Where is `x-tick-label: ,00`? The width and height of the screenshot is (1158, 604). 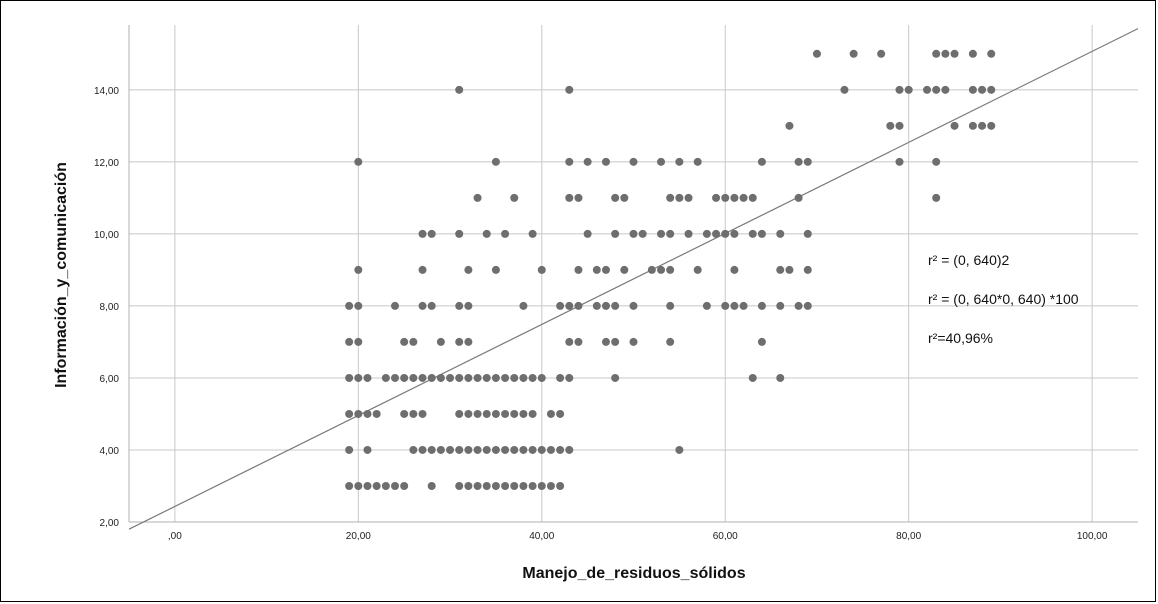 x-tick-label: ,00 is located at coordinates (175, 536).